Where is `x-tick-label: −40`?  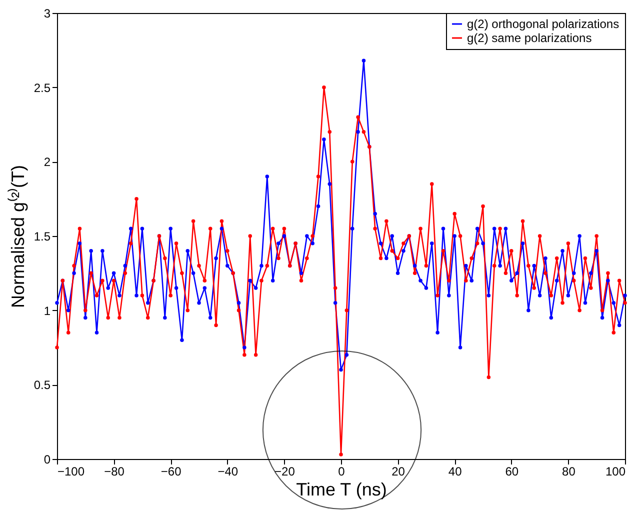 x-tick-label: −40 is located at coordinates (228, 471).